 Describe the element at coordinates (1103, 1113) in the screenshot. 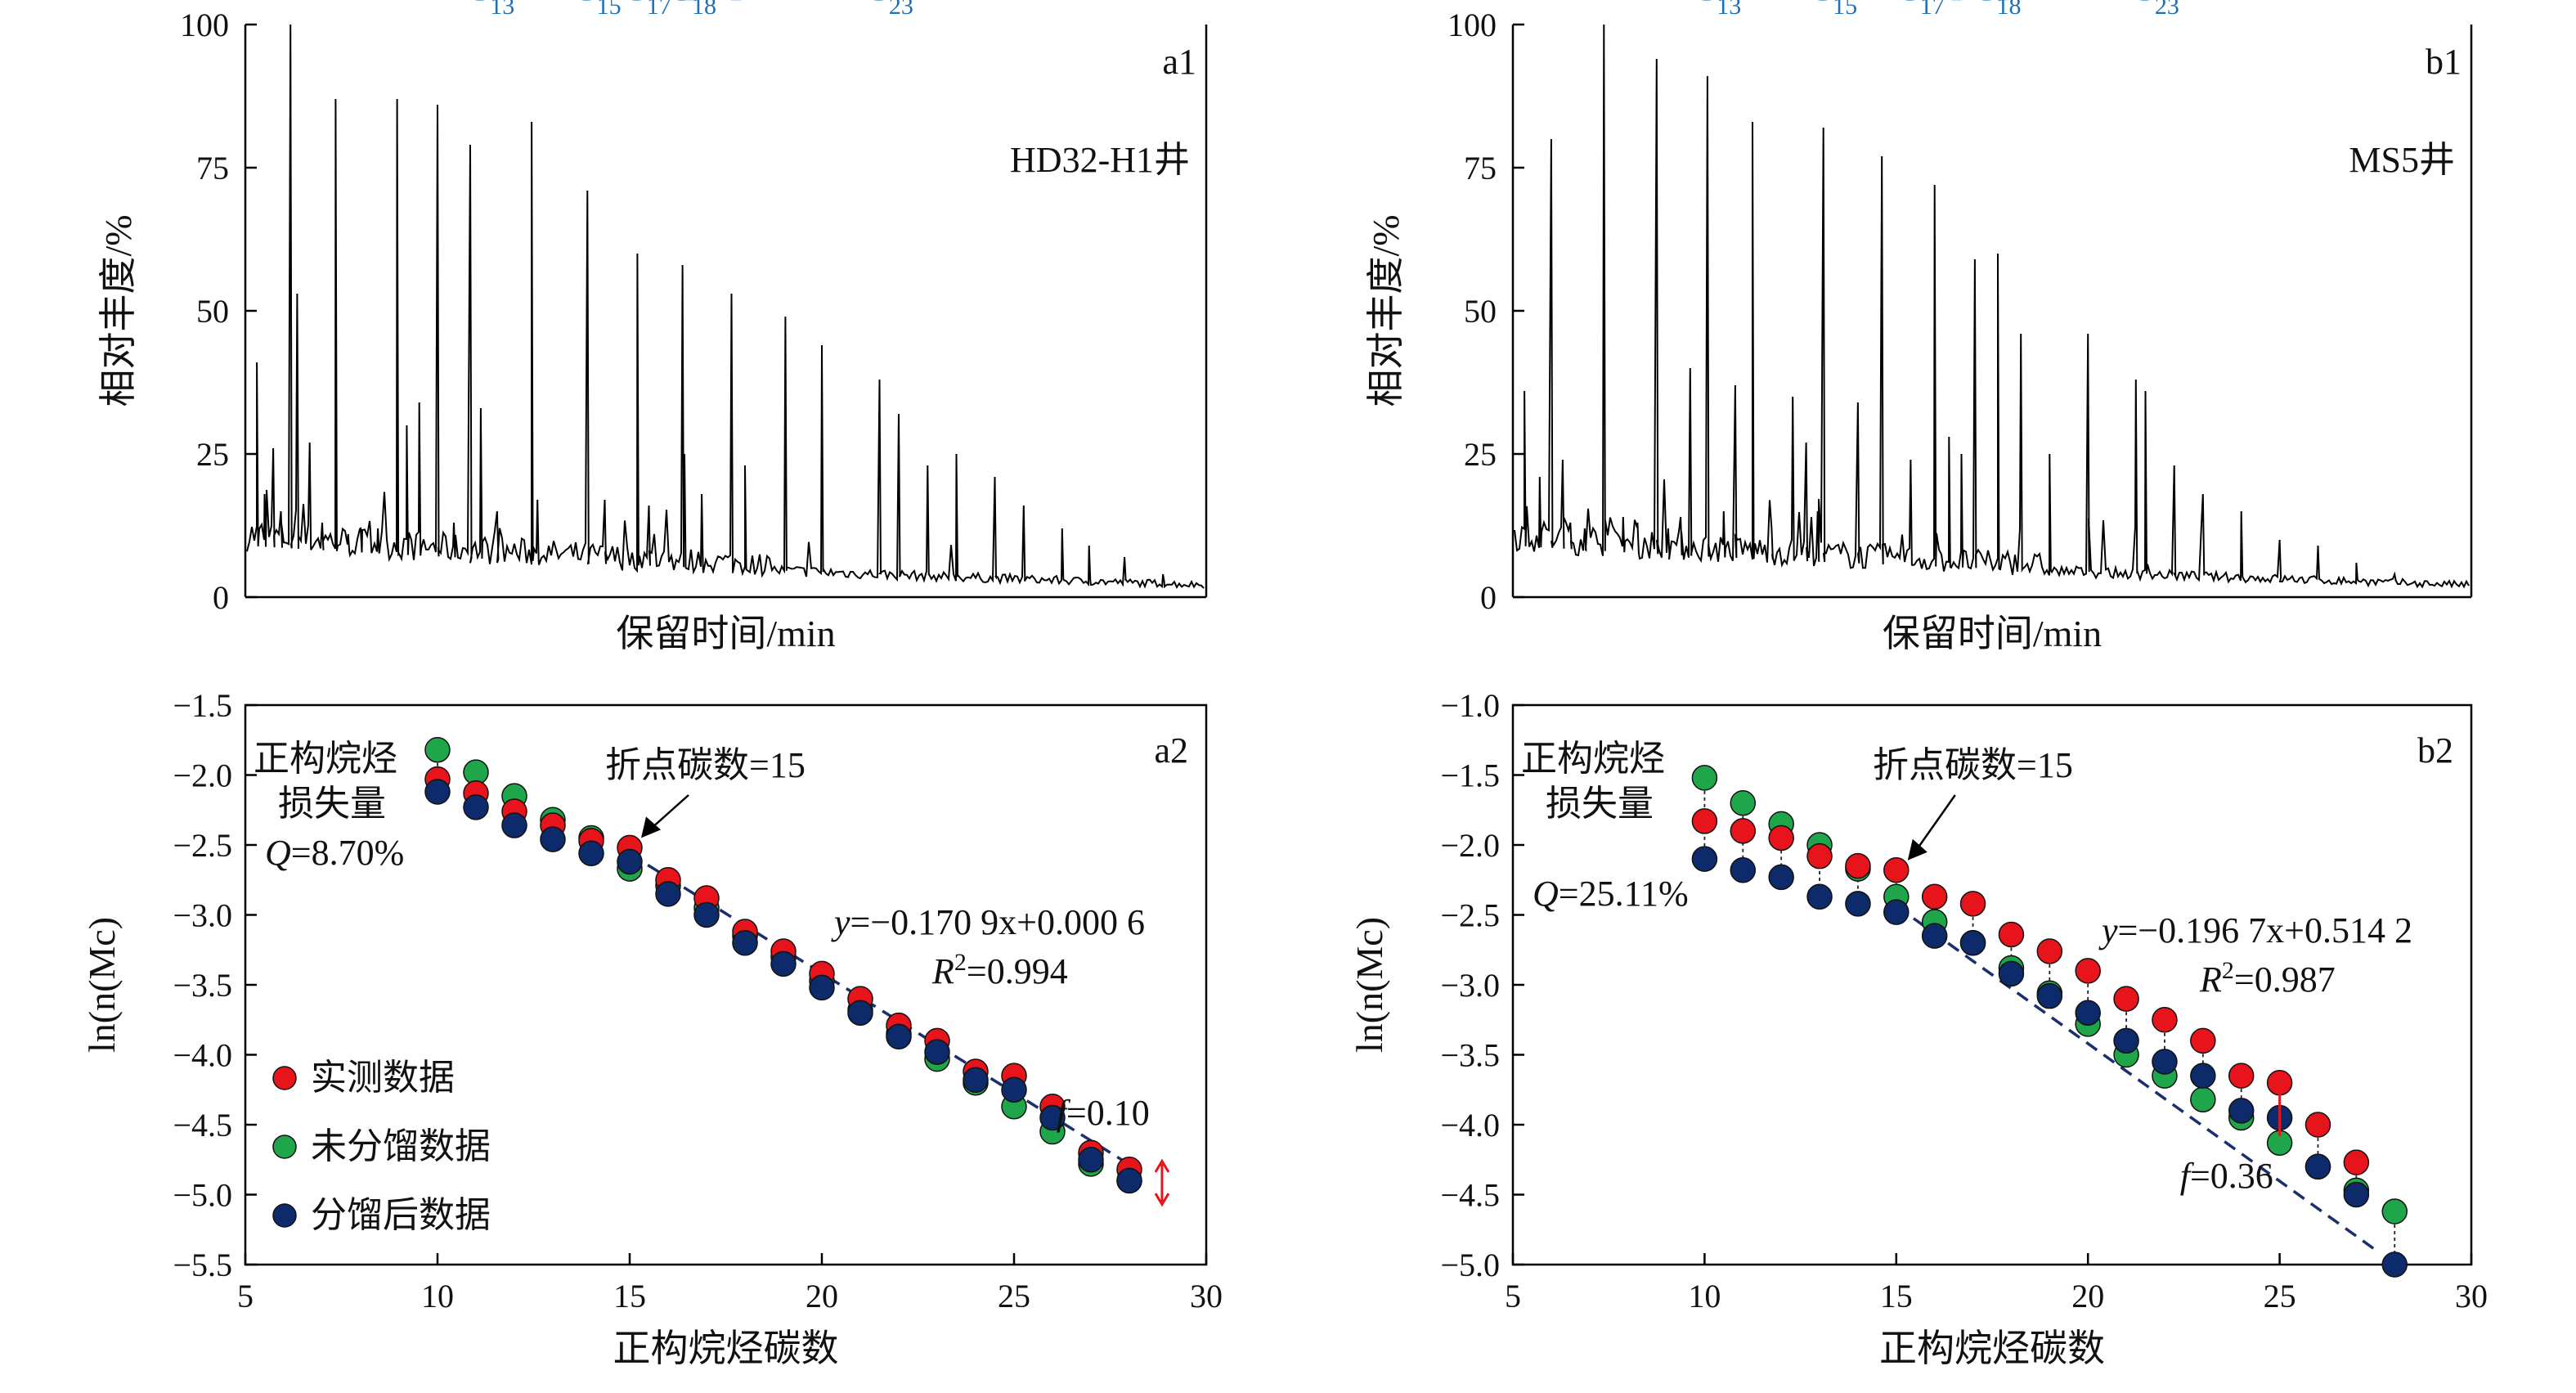

I see `f-value: f=0.10` at that location.